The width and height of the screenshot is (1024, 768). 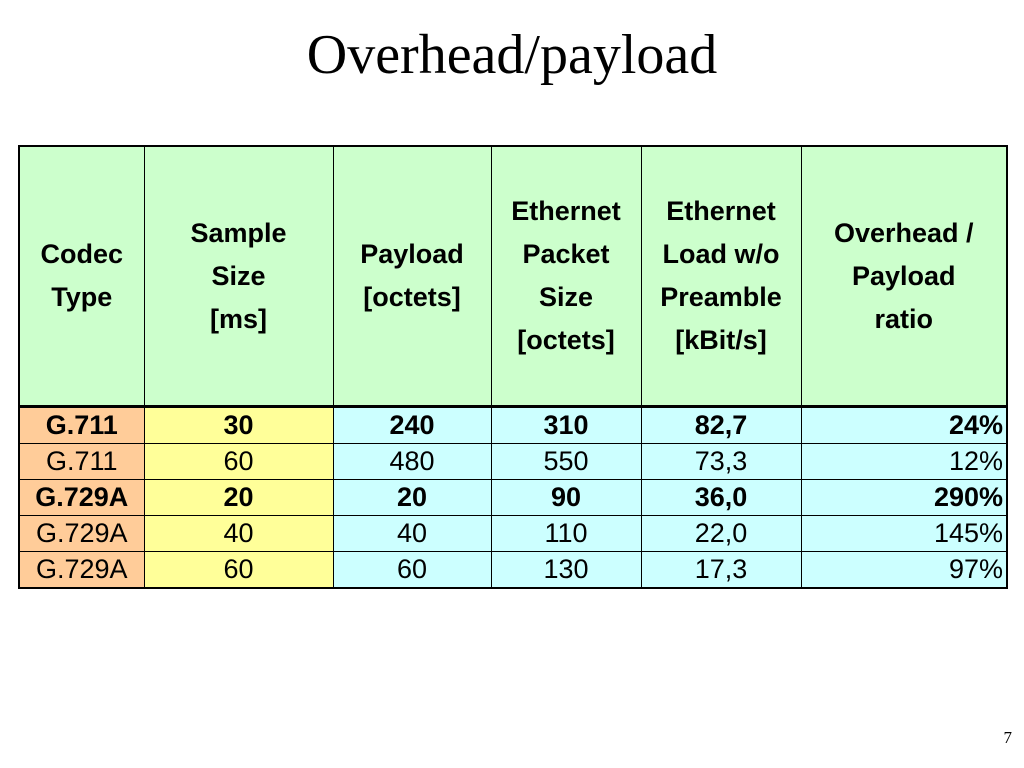 What do you see at coordinates (82, 254) in the screenshot?
I see `header-line: Codec` at bounding box center [82, 254].